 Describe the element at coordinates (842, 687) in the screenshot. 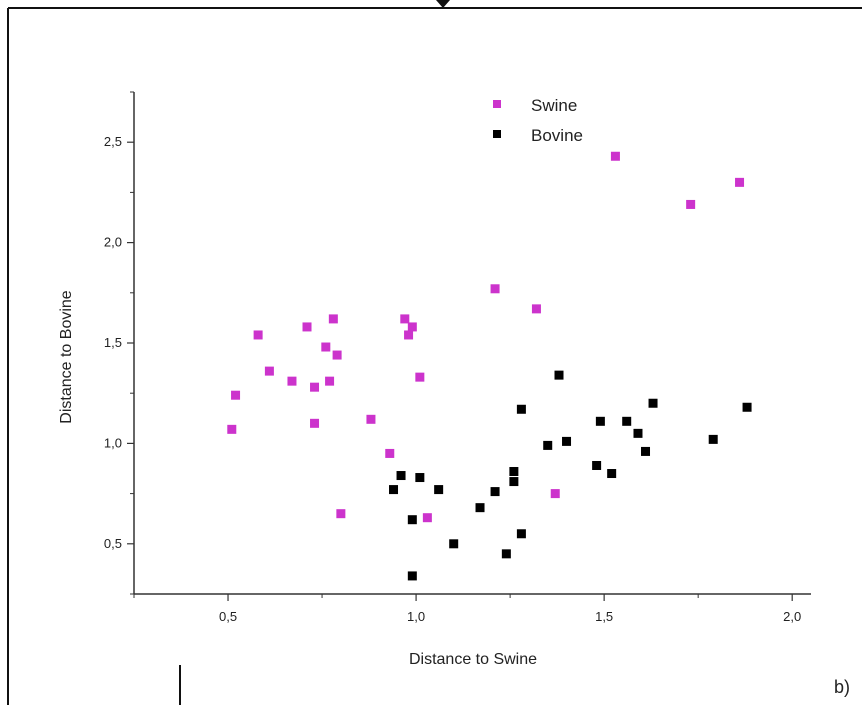

I see `panel-label: b)` at that location.